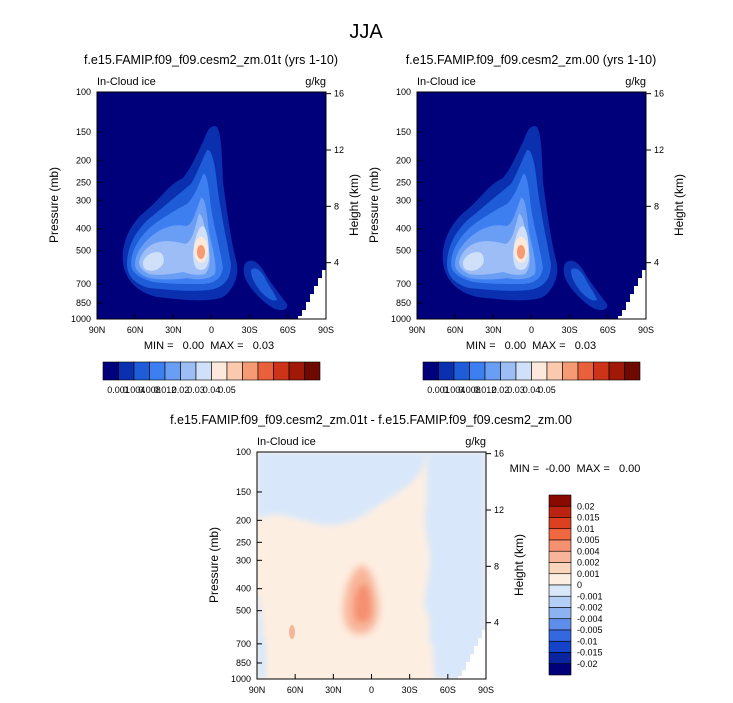 The height and width of the screenshot is (703, 733). What do you see at coordinates (455, 330) in the screenshot?
I see `panel-2-x-tick-label: 60N` at bounding box center [455, 330].